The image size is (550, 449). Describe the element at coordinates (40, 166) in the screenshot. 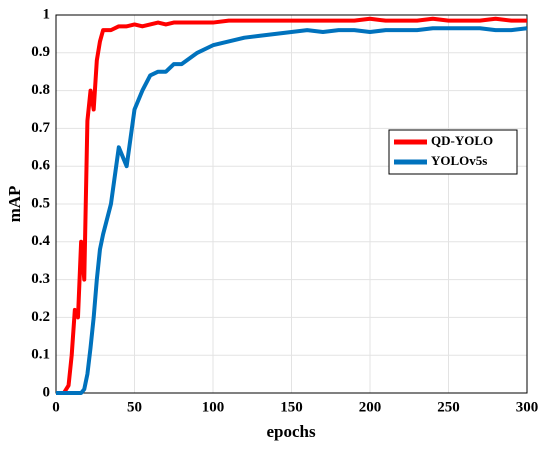

I see `y-tick-label: 0.6` at that location.